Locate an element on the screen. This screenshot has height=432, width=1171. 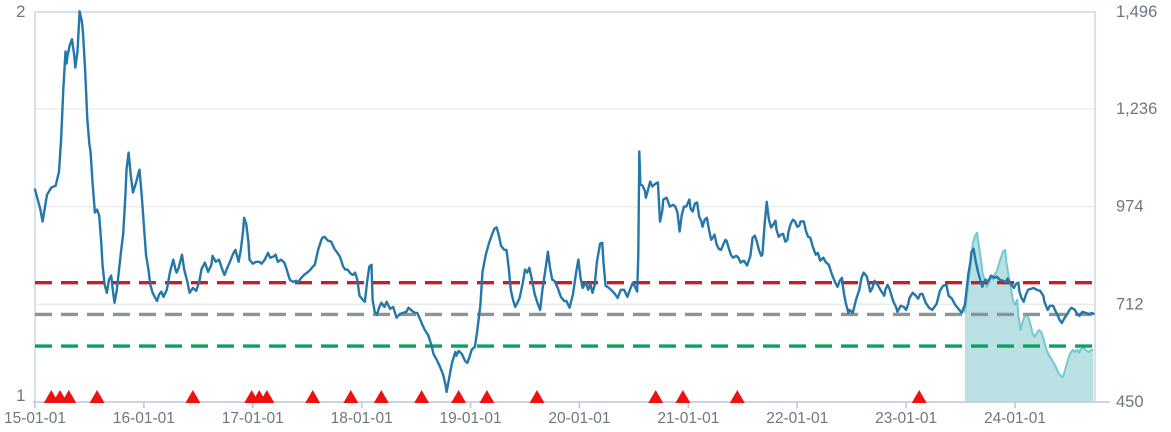
x-axis-tick-label: 23-01-01 is located at coordinates (906, 418).